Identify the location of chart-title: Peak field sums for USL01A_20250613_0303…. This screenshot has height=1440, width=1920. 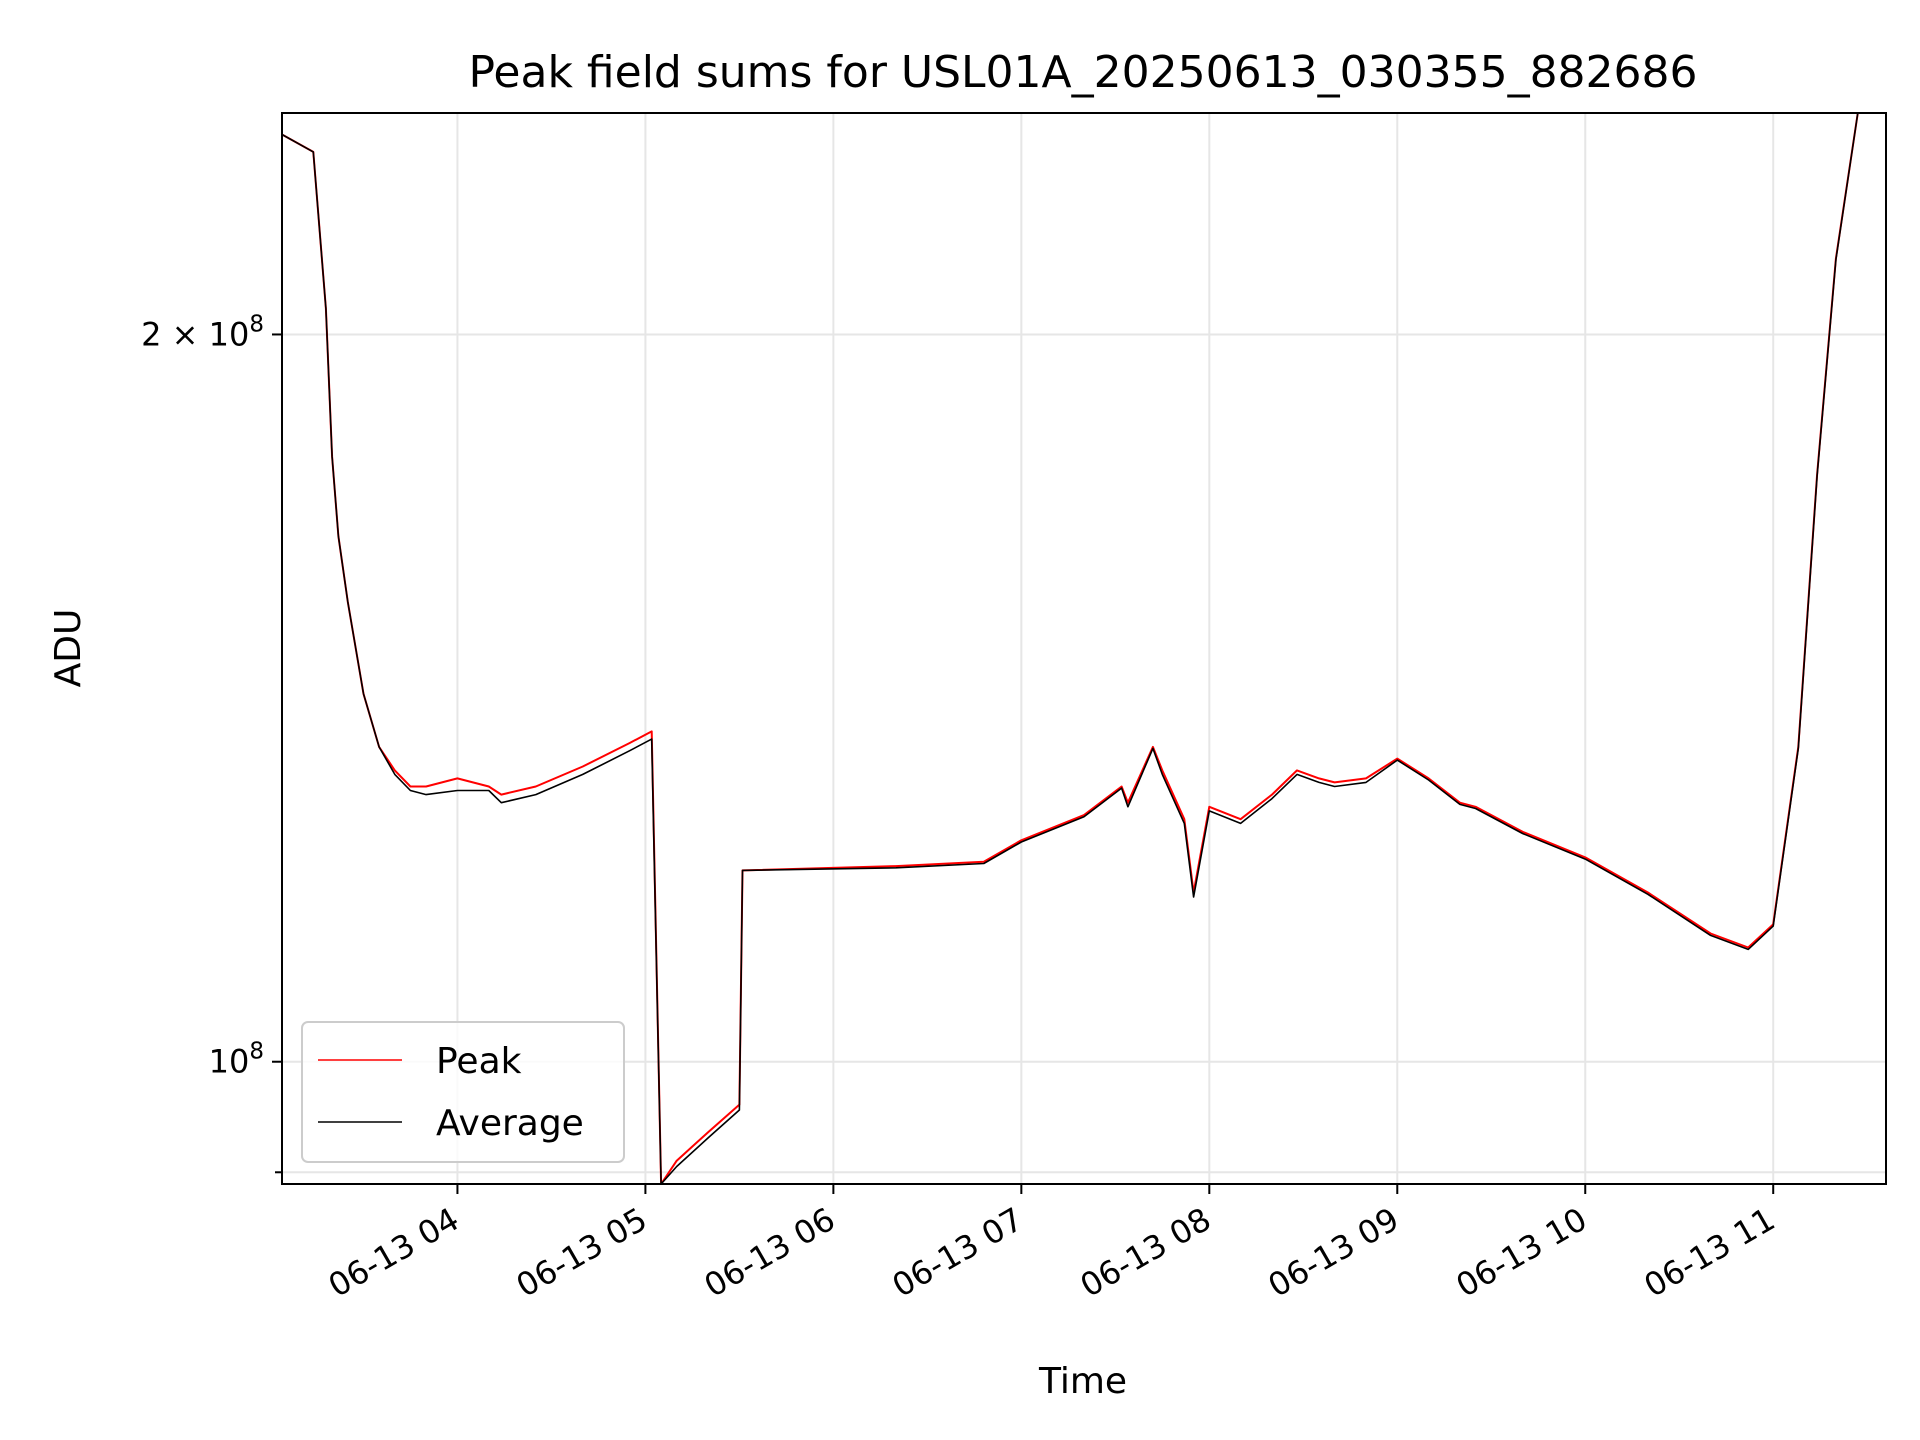
(1082, 72).